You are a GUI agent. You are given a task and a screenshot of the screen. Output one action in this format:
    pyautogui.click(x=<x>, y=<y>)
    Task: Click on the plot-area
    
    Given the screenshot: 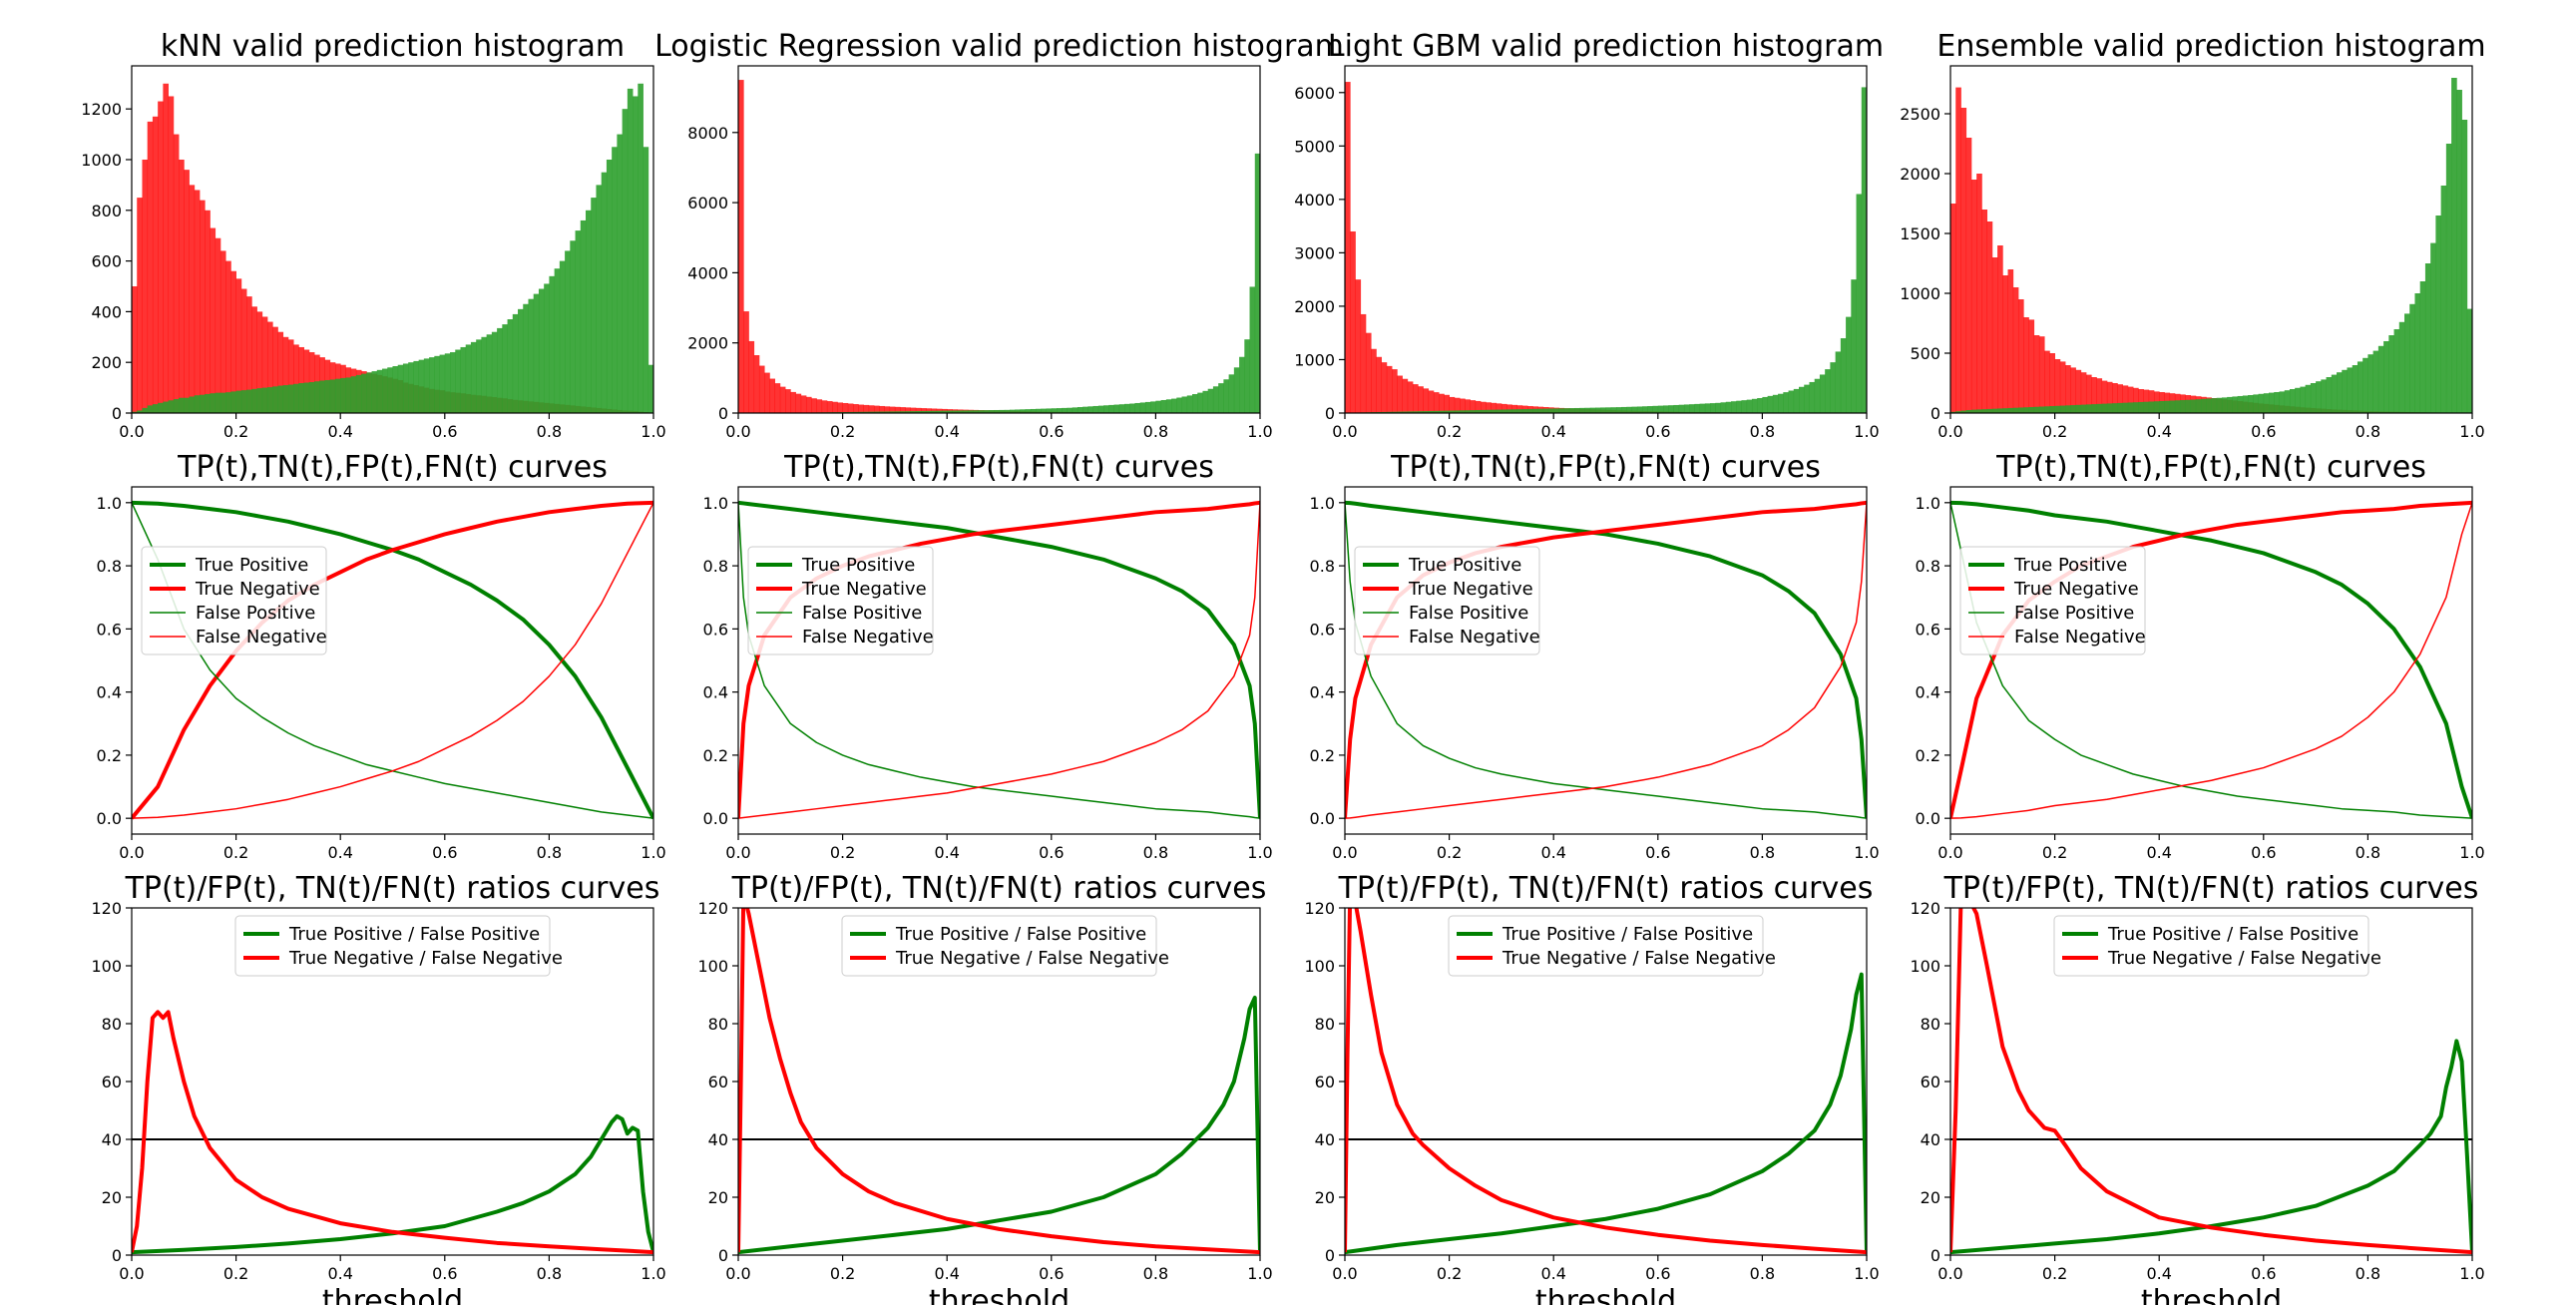 What is the action you would take?
    pyautogui.click(x=392, y=1132)
    